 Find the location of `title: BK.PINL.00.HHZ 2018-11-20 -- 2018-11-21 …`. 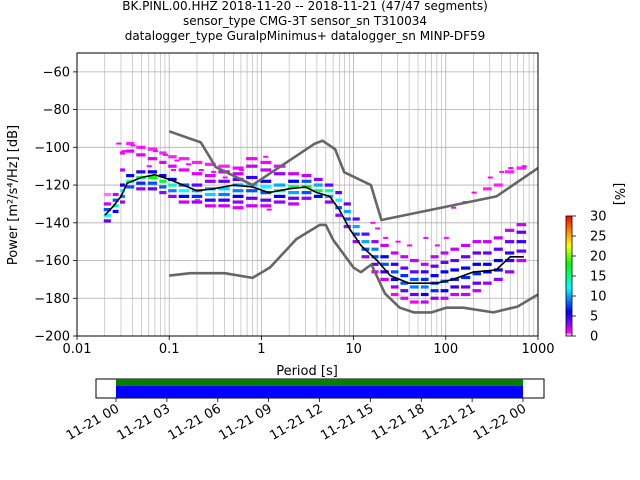

title: BK.PINL.00.HHZ 2018-11-20 -- 2018-11-21 … is located at coordinates (305, 21).